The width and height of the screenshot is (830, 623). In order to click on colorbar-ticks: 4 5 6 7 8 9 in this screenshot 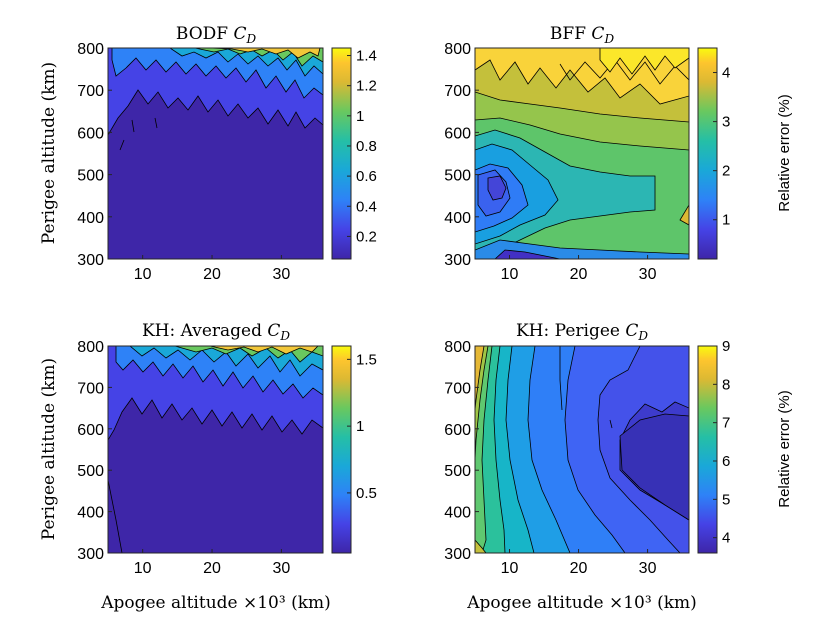, I will do `click(721, 442)`.